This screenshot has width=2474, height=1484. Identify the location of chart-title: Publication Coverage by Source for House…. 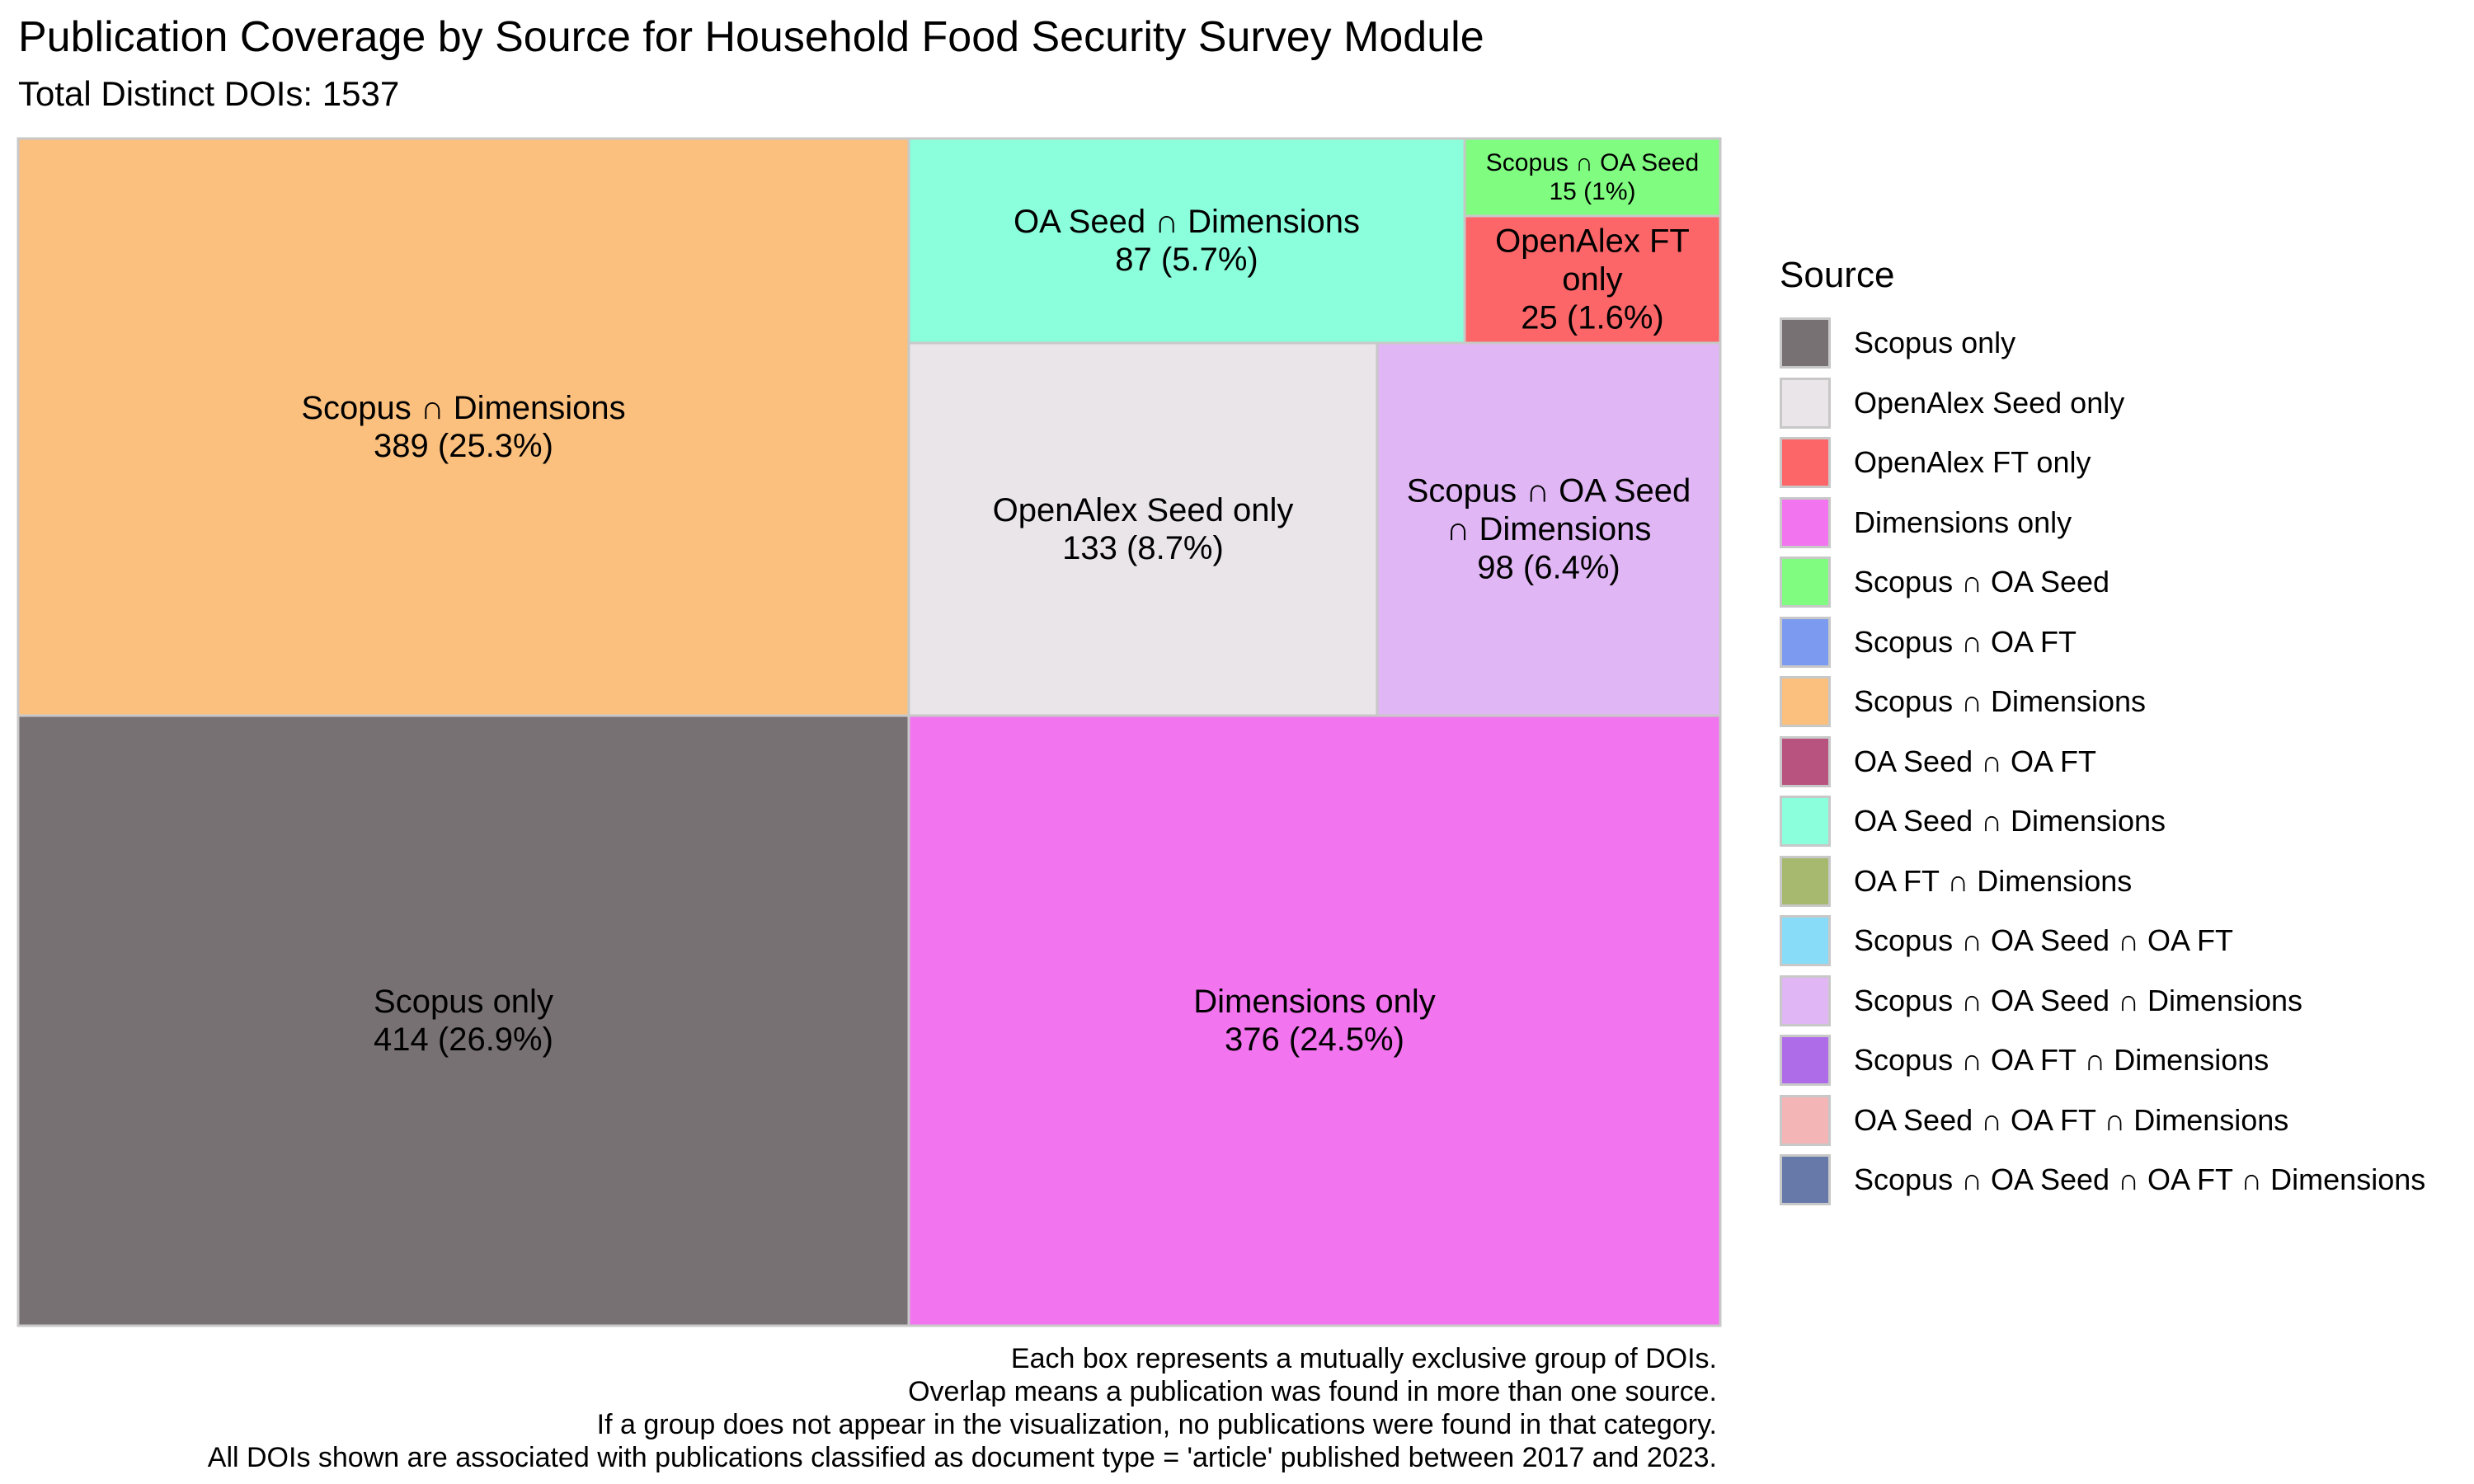
(751, 37).